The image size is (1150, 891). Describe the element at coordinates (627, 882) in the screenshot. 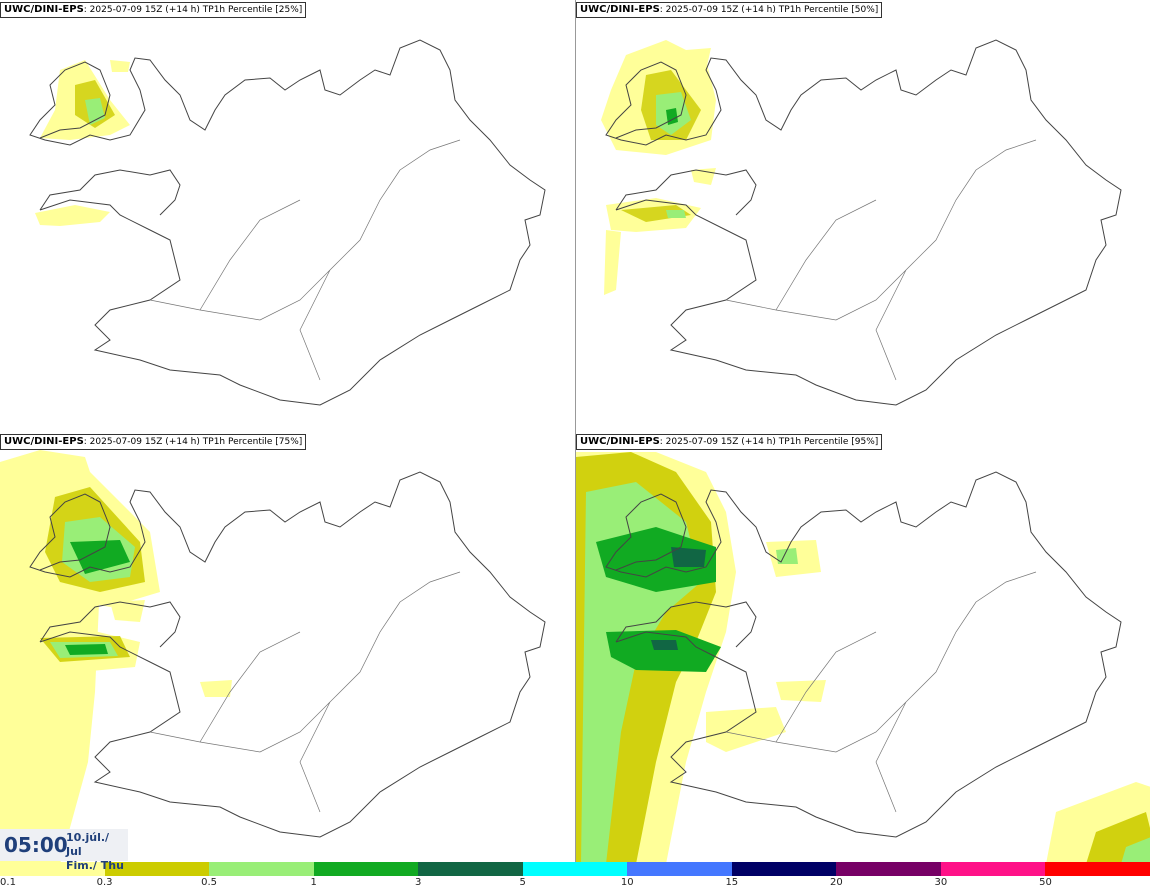

I see `colorbar-tick-label: 10` at that location.